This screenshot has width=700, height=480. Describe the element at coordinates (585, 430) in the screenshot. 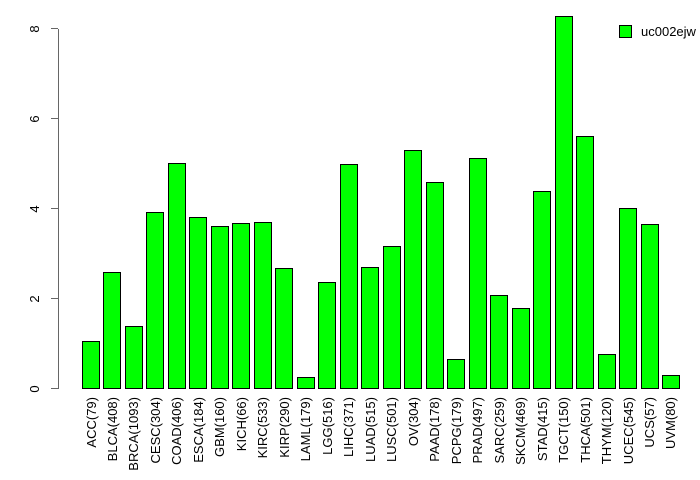

I see `x-tick-label: THCA(501)` at that location.